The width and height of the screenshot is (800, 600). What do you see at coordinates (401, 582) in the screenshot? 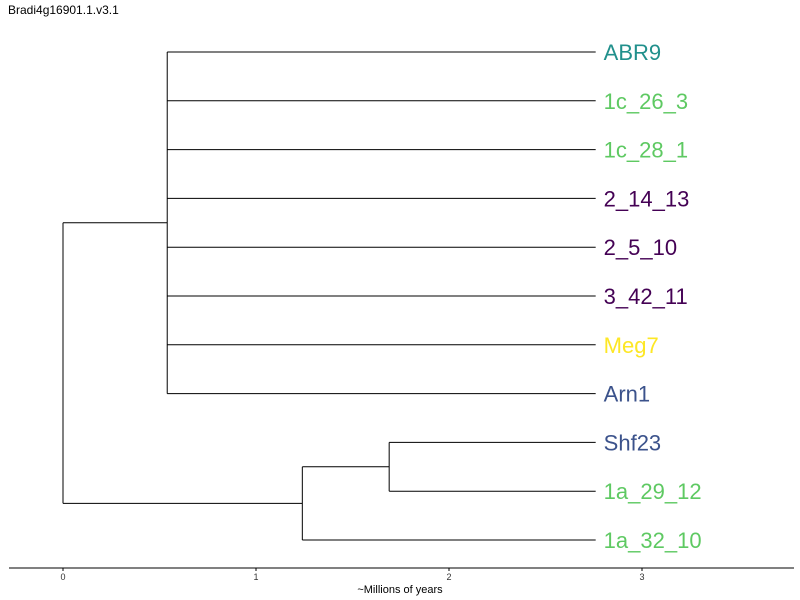
I see `time-axis: 0 1 2 3 ~Millions of years` at bounding box center [401, 582].